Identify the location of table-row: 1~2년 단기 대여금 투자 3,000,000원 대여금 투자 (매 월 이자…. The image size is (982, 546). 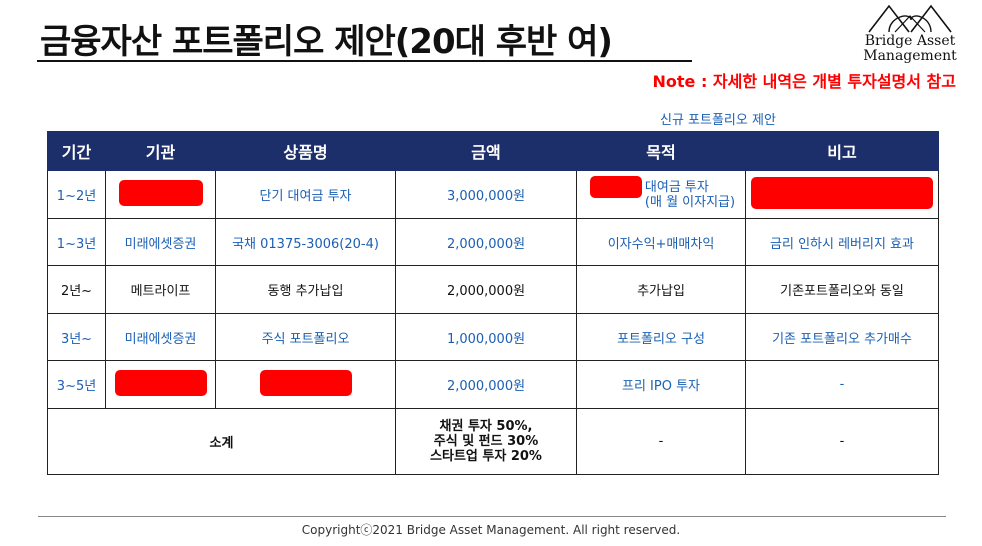
(493, 194).